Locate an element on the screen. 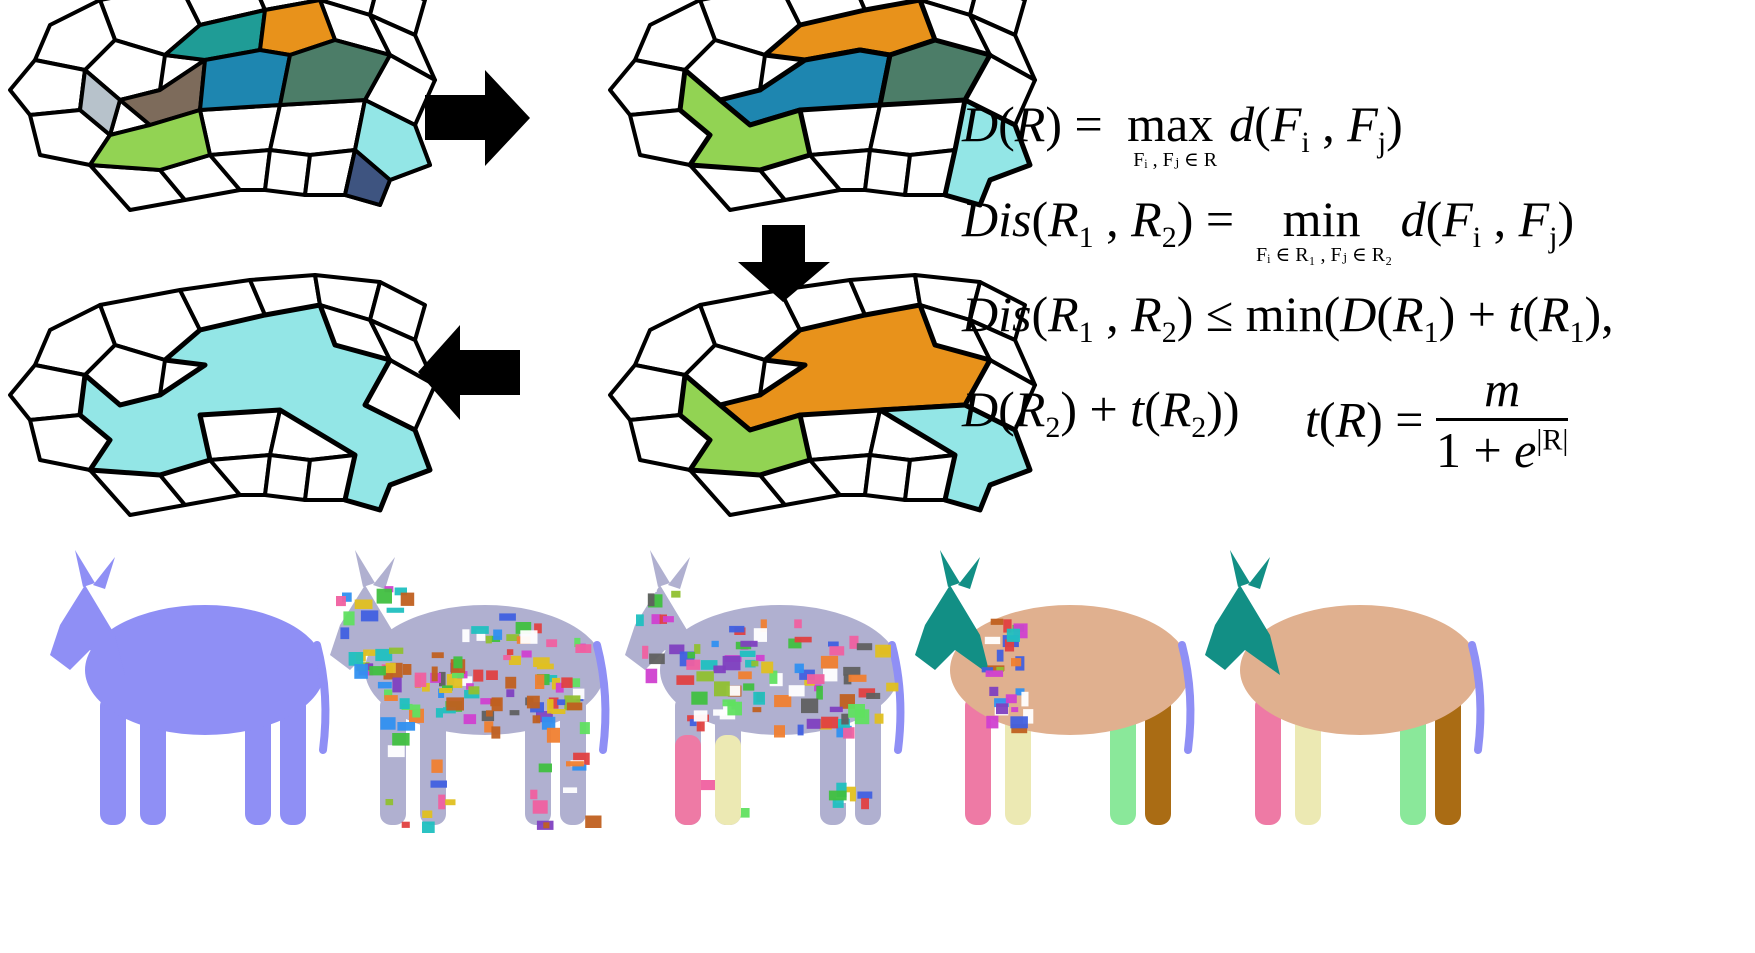 This screenshot has height=953, width=1755. arrow-down-icon is located at coordinates (784, 263).